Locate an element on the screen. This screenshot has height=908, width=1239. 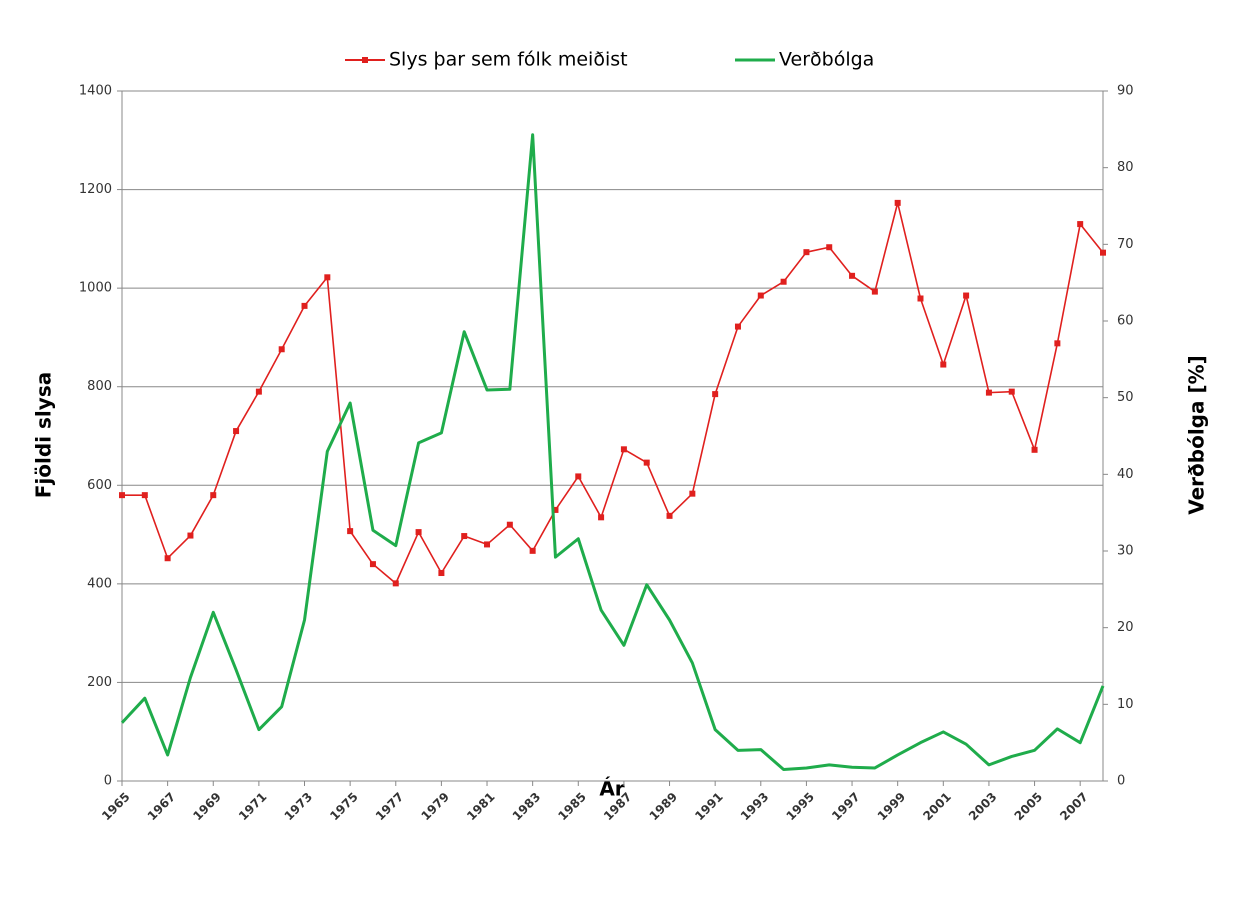
x-tick-label: 1971 is located at coordinates (253, 807).